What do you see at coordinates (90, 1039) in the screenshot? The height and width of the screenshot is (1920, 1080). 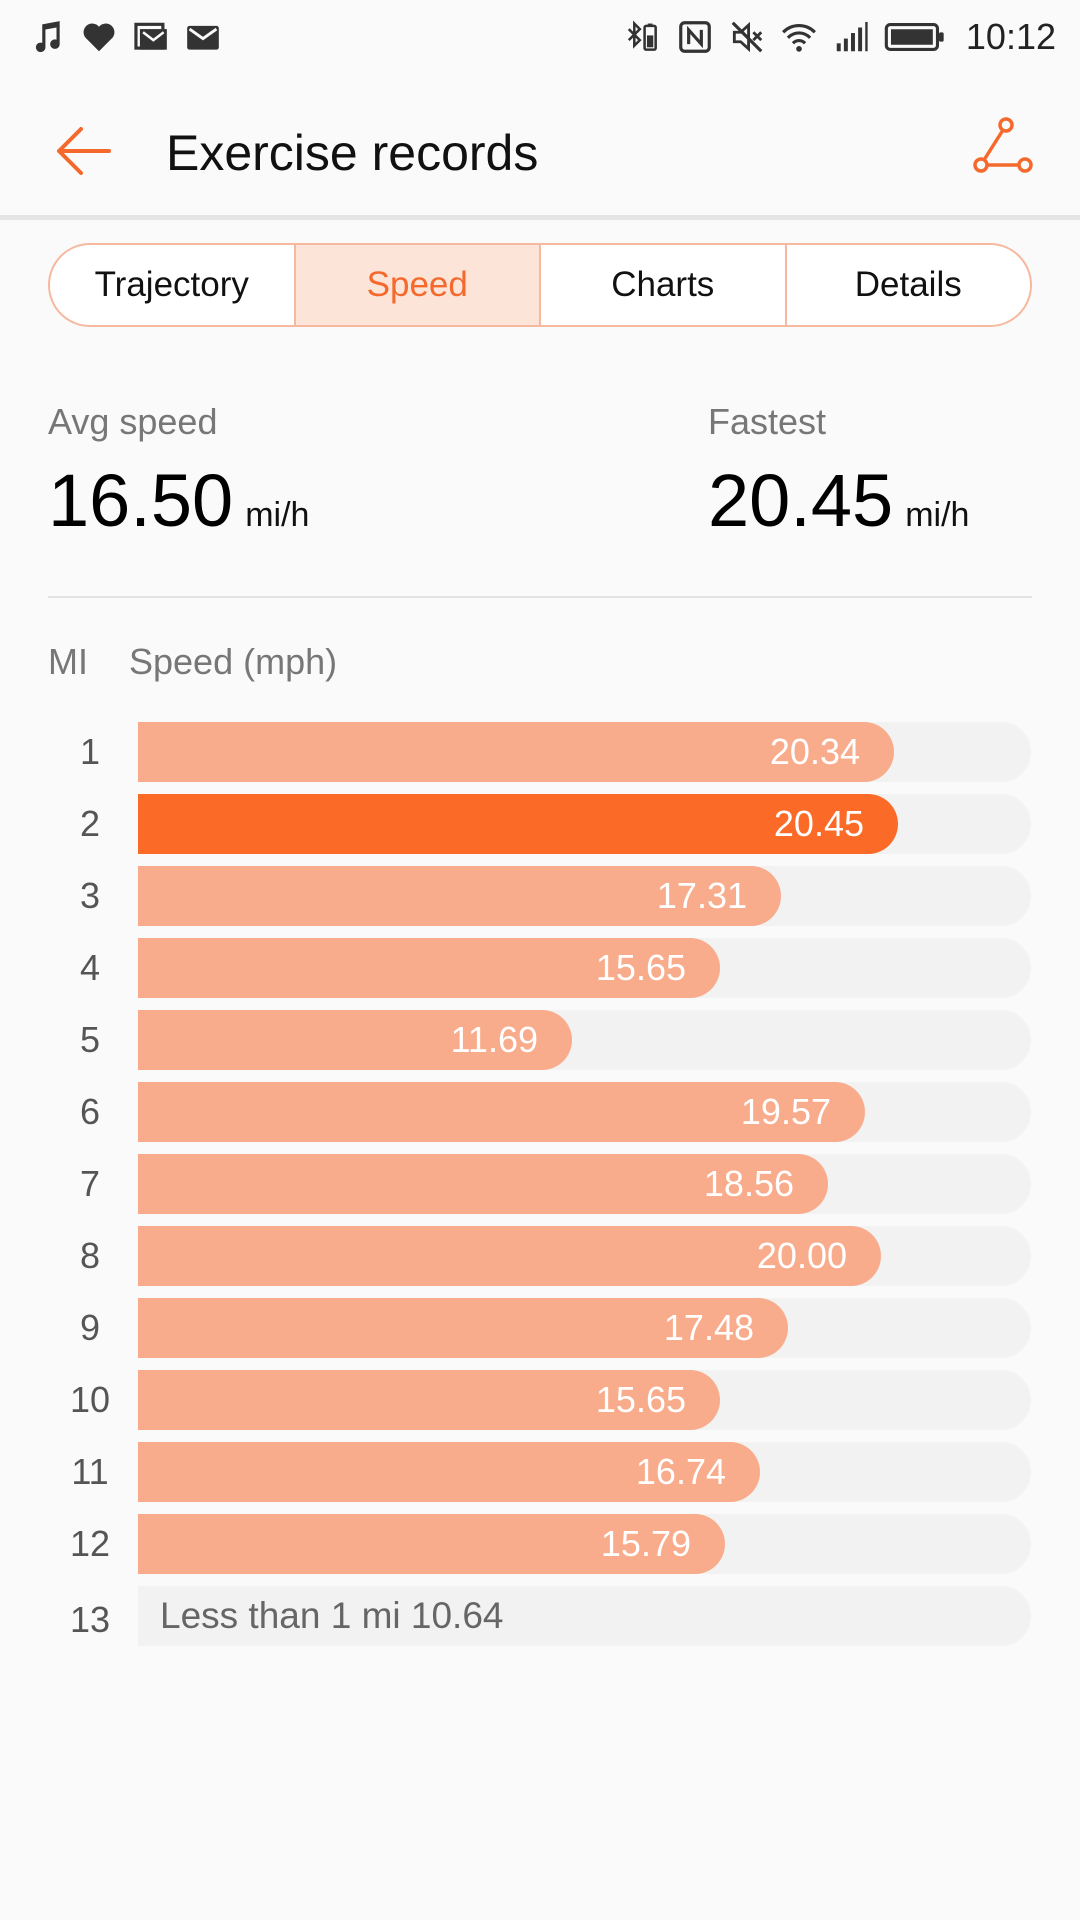 I see `split-mile-number: 5` at bounding box center [90, 1039].